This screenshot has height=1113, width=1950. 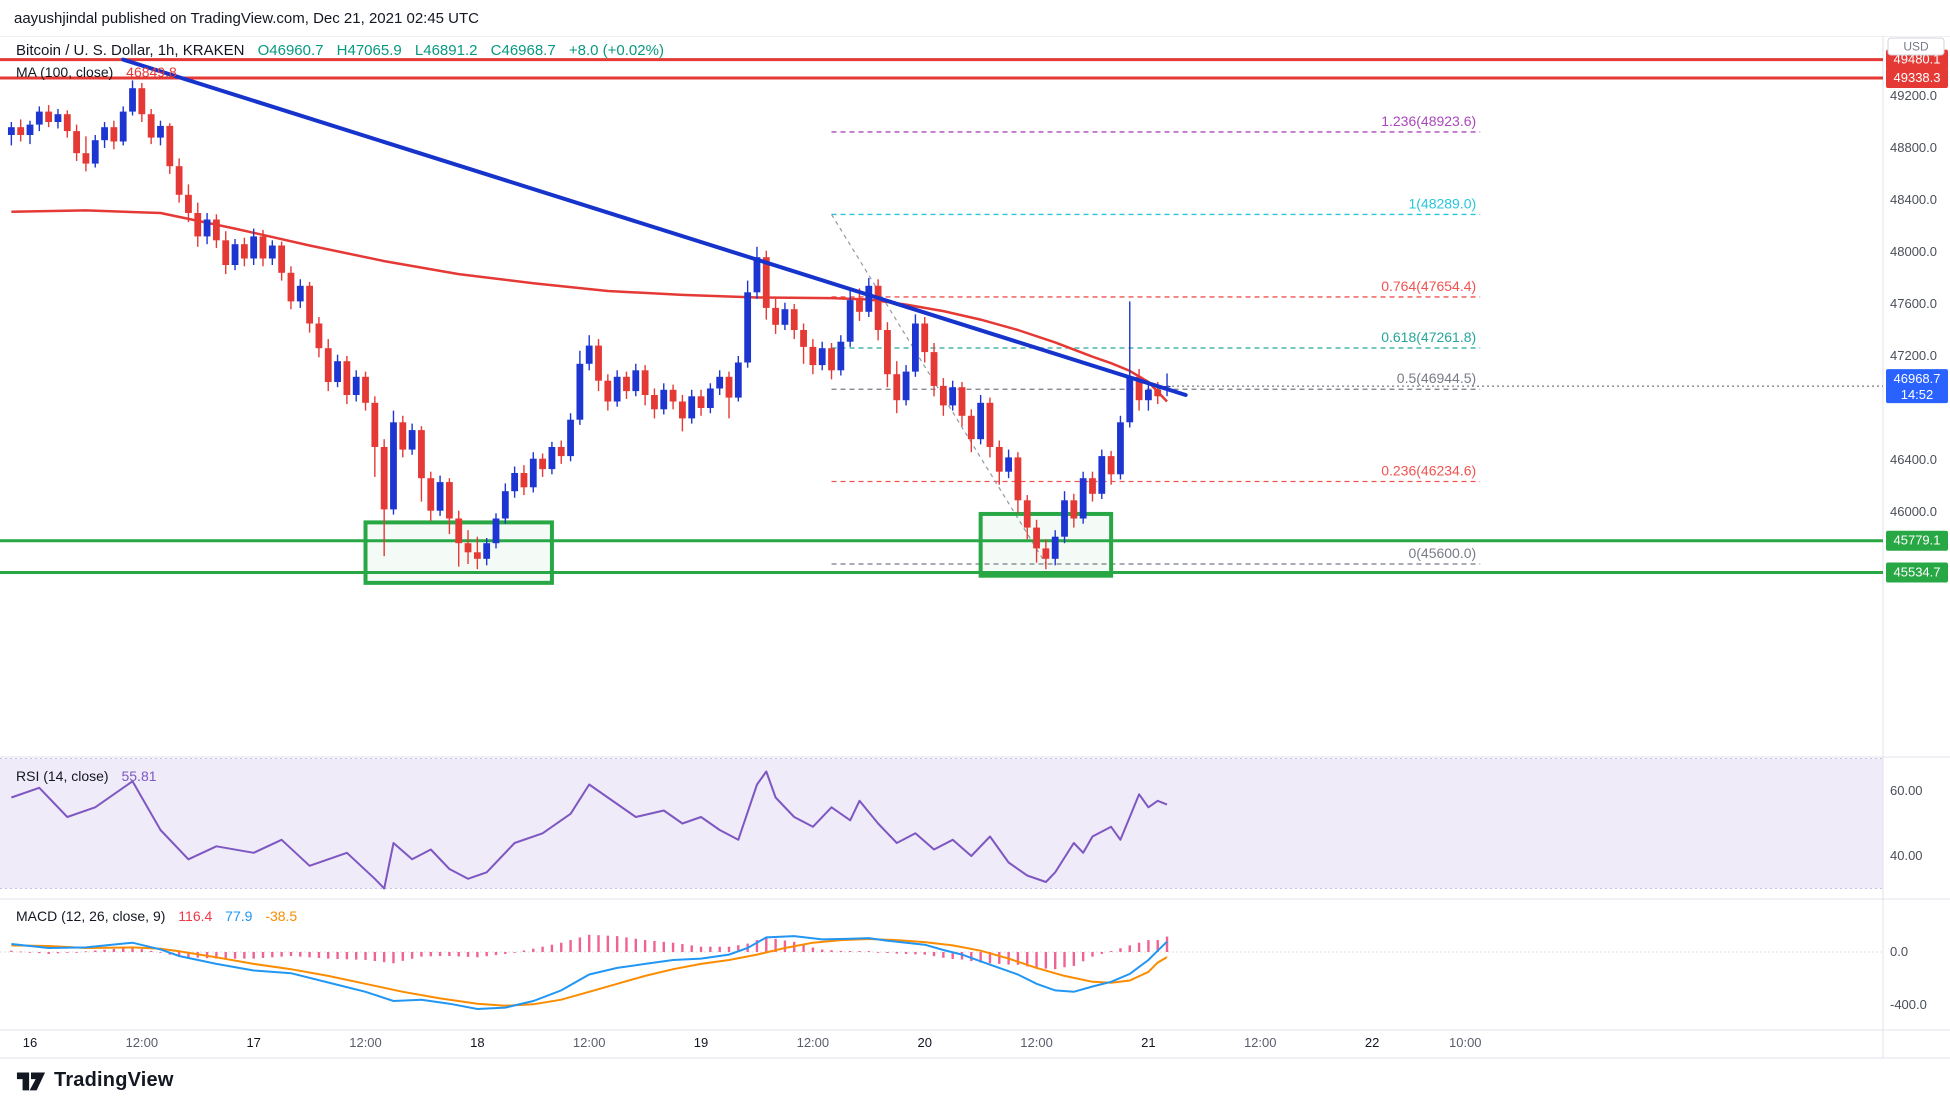 I want to click on svg-text: USD, so click(x=1916, y=47).